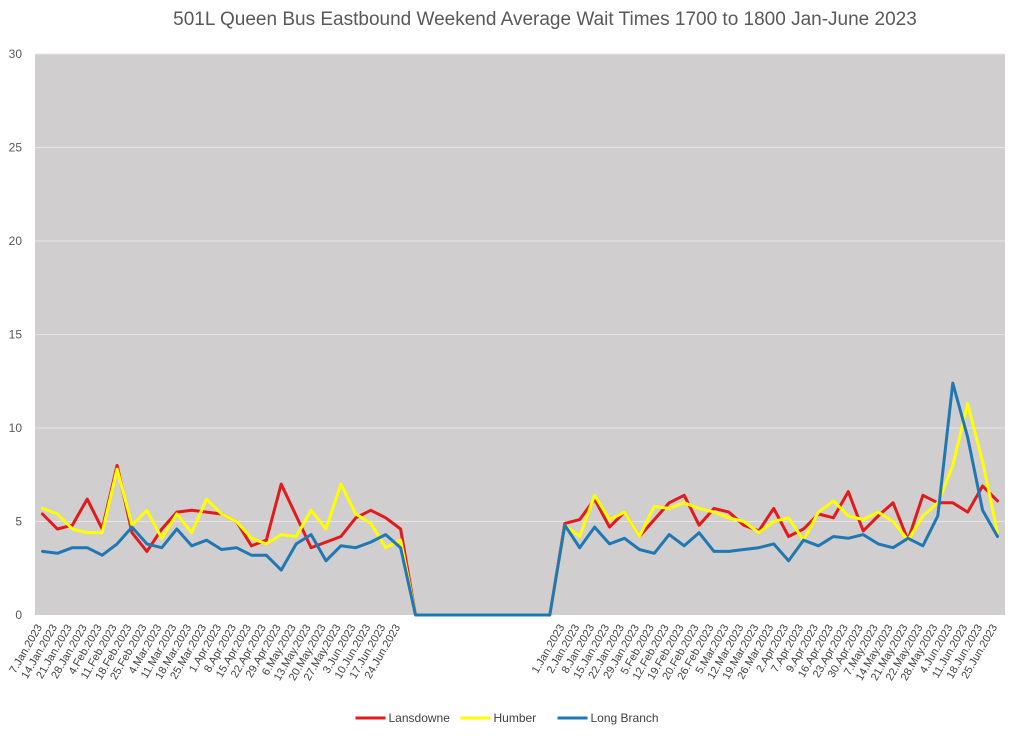 This screenshot has width=1024, height=743. Describe the element at coordinates (18, 615) in the screenshot. I see `y-tick-label: 0` at that location.